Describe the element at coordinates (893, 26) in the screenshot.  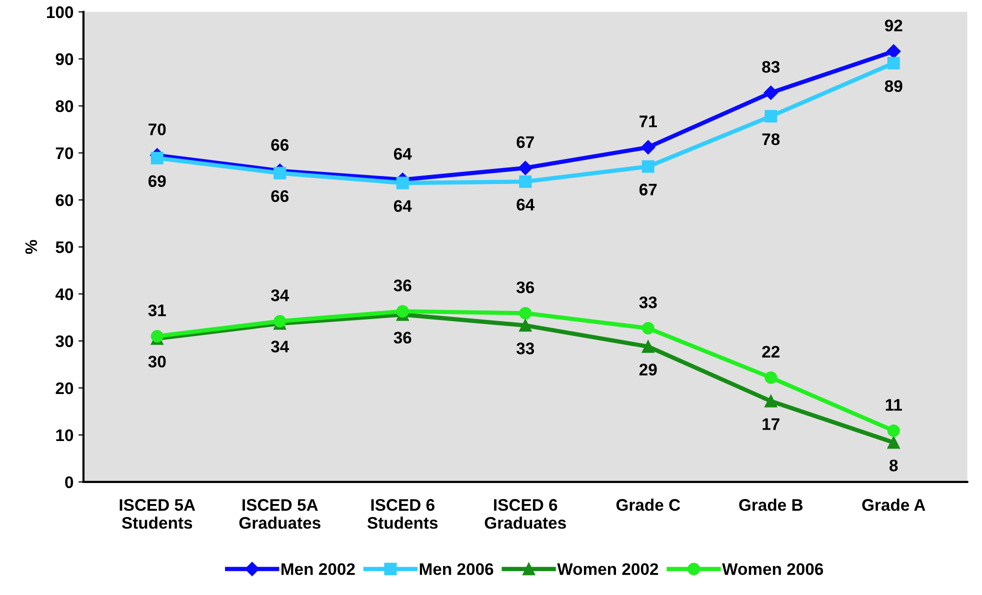
I see `data-label: 92` at that location.